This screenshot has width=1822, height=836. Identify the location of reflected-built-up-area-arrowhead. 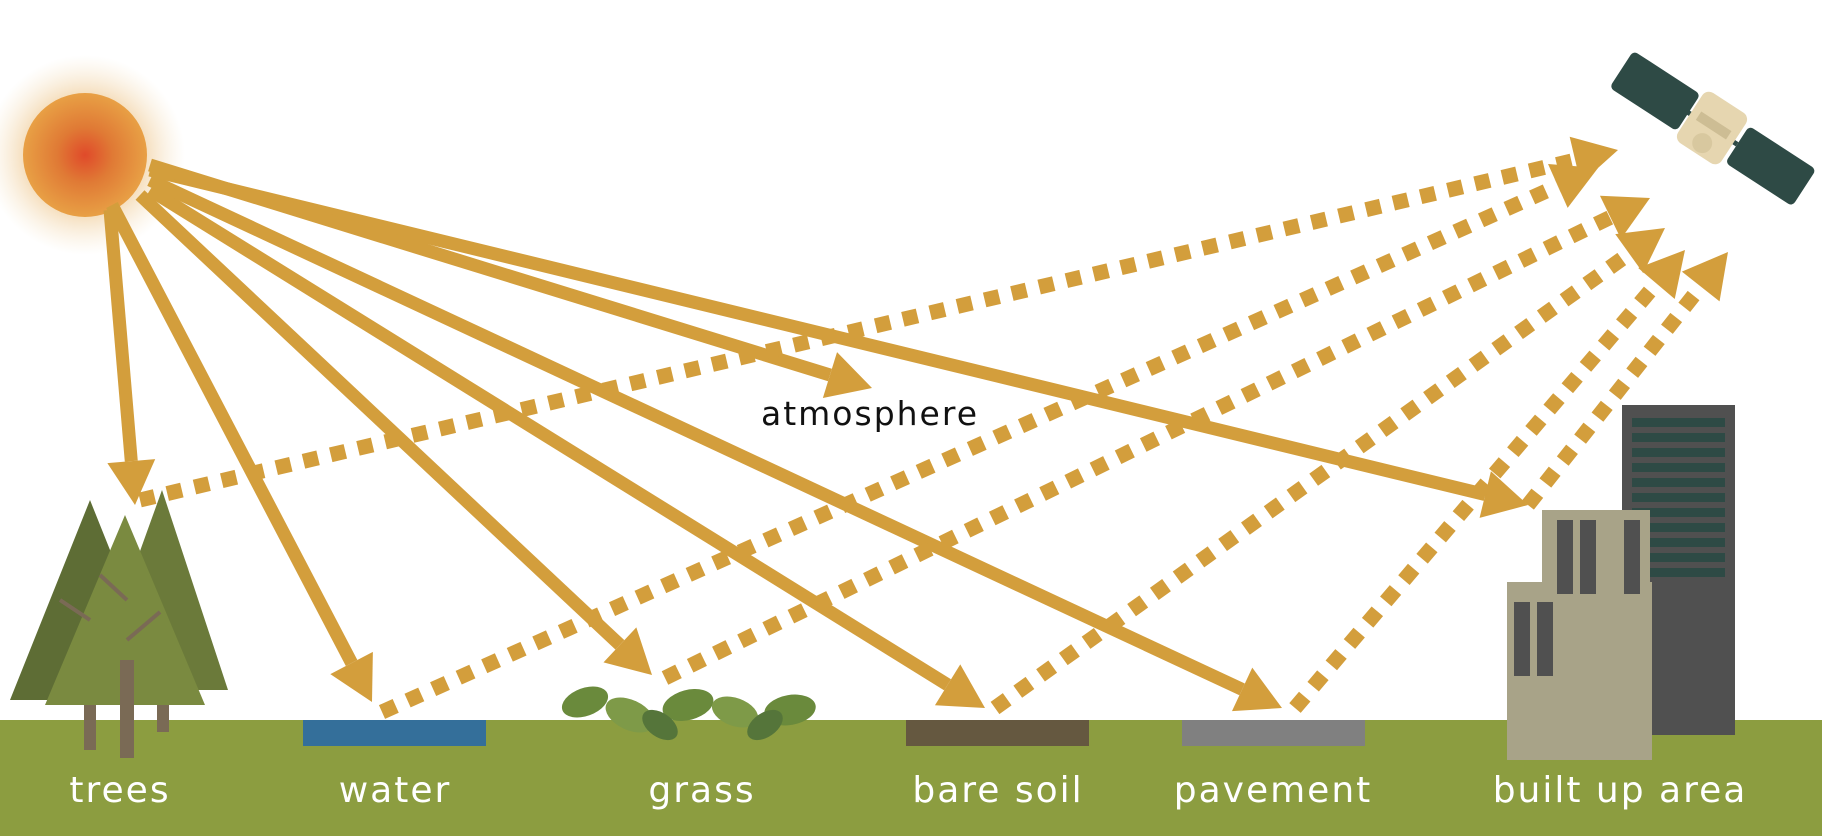
(1704, 277).